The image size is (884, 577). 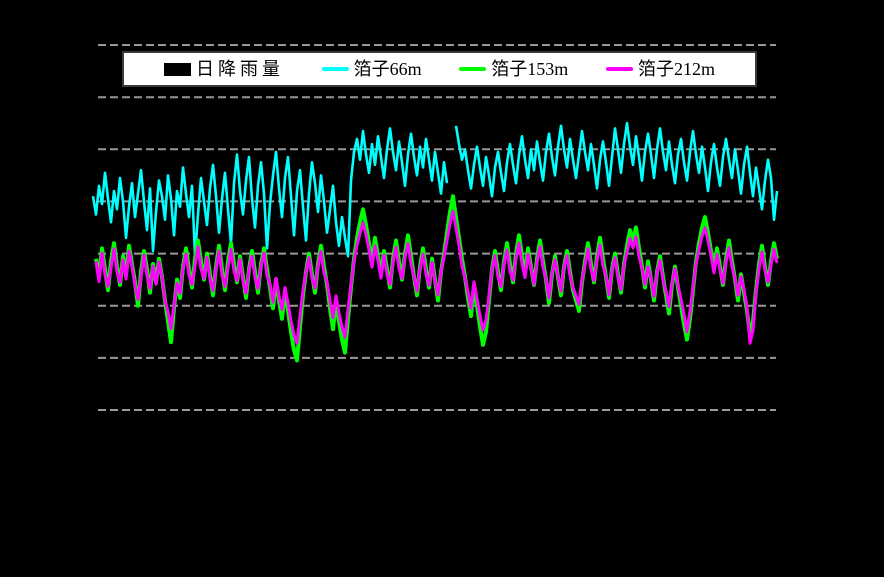 I want to click on legend: 日降雨量 箔子66m 箔子153m 箔子212m, so click(x=439, y=69).